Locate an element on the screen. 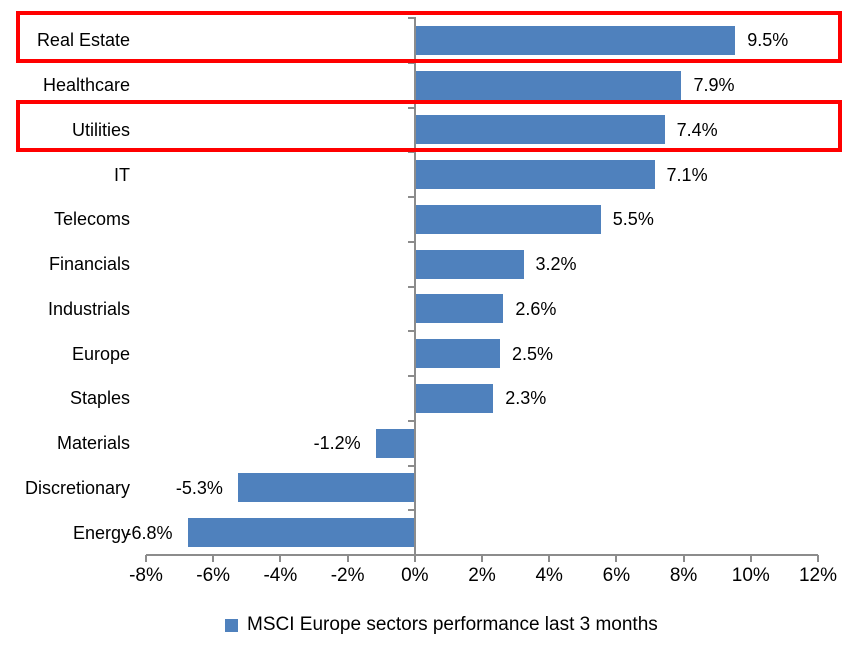 The image size is (852, 651). x-tick-label: -6% is located at coordinates (213, 575).